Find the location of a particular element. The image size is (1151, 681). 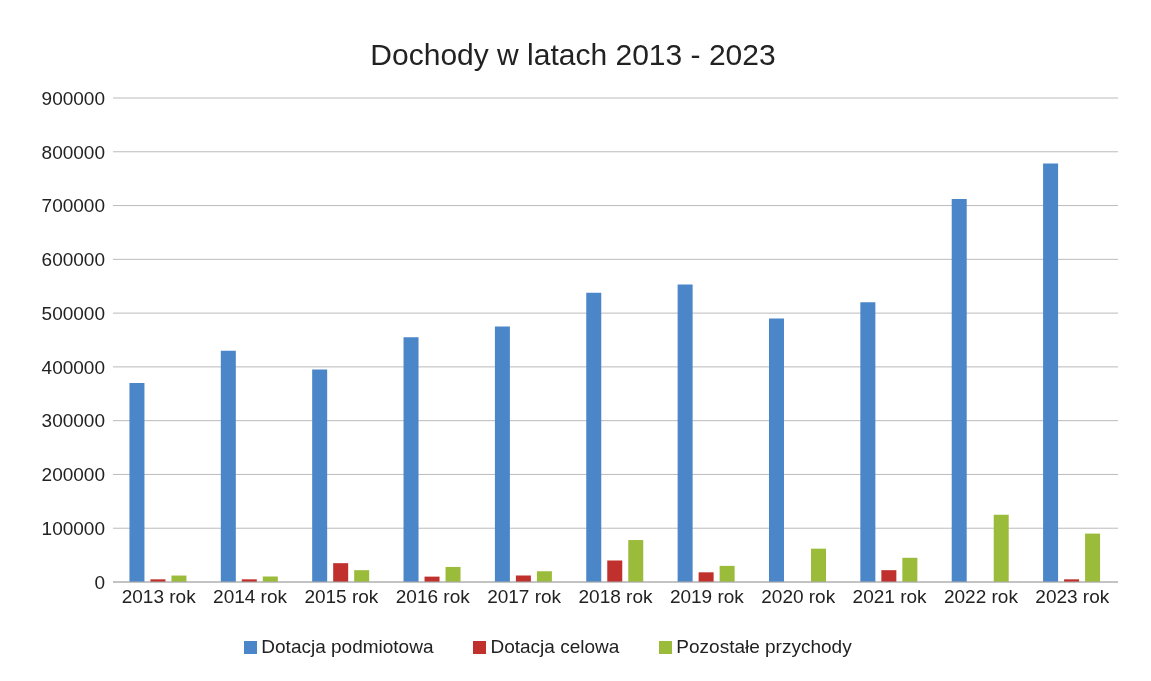

y-tick-label: 800000 is located at coordinates (73, 152).